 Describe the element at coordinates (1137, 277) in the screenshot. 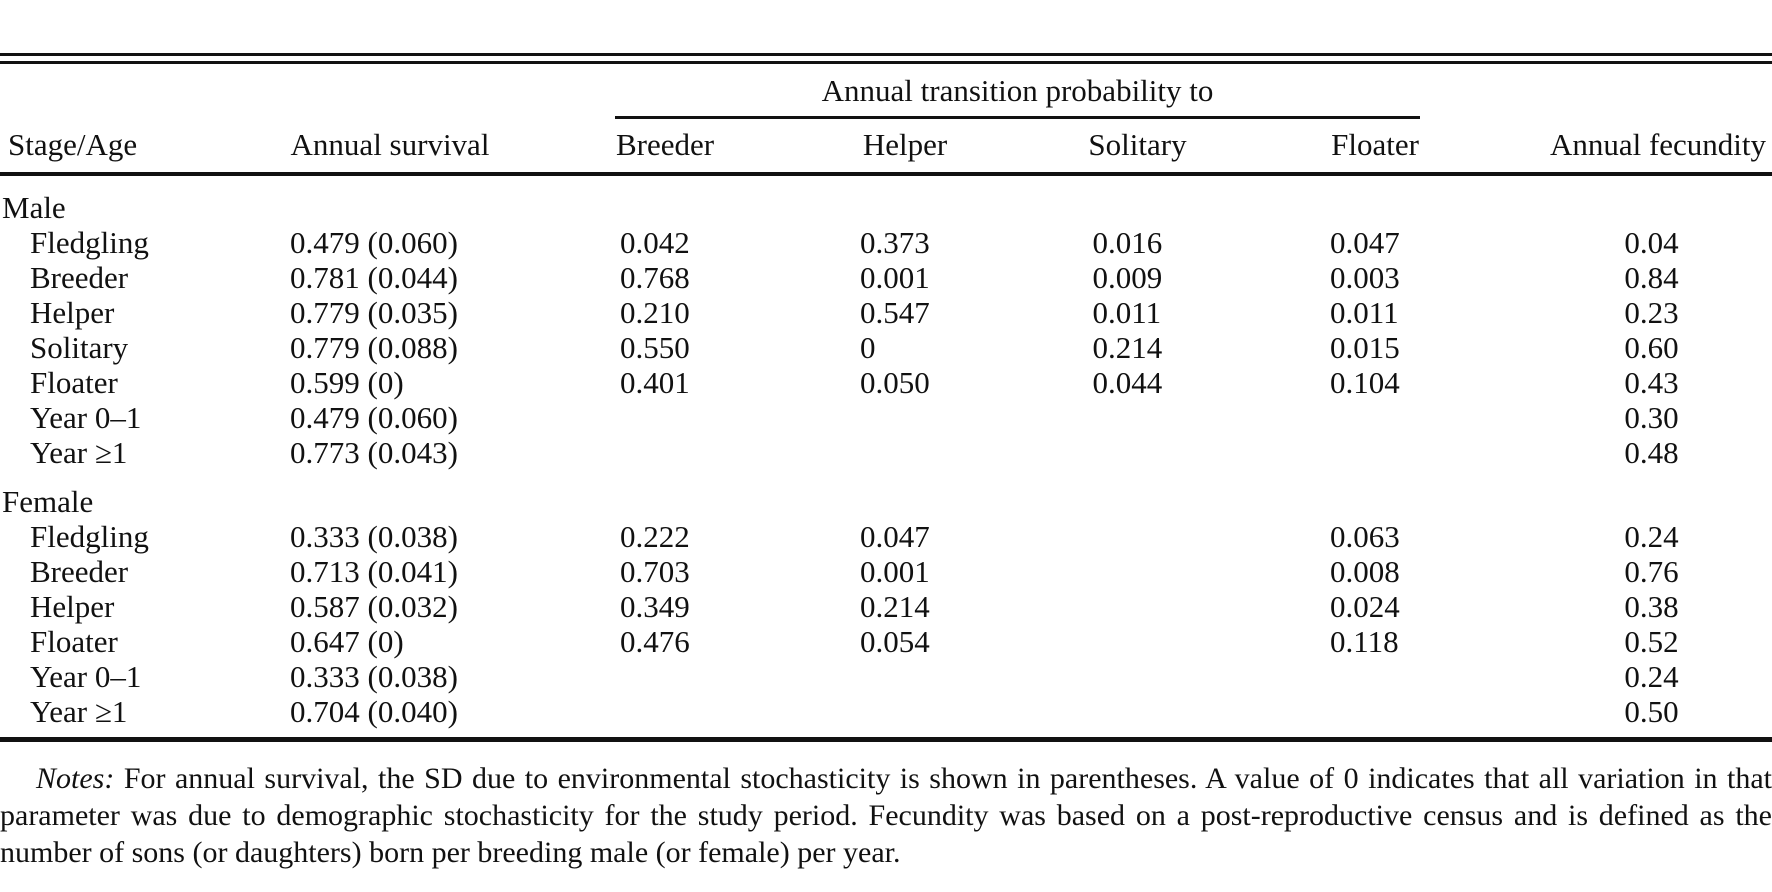

I see `transition-solitary-cell: 0.009` at that location.